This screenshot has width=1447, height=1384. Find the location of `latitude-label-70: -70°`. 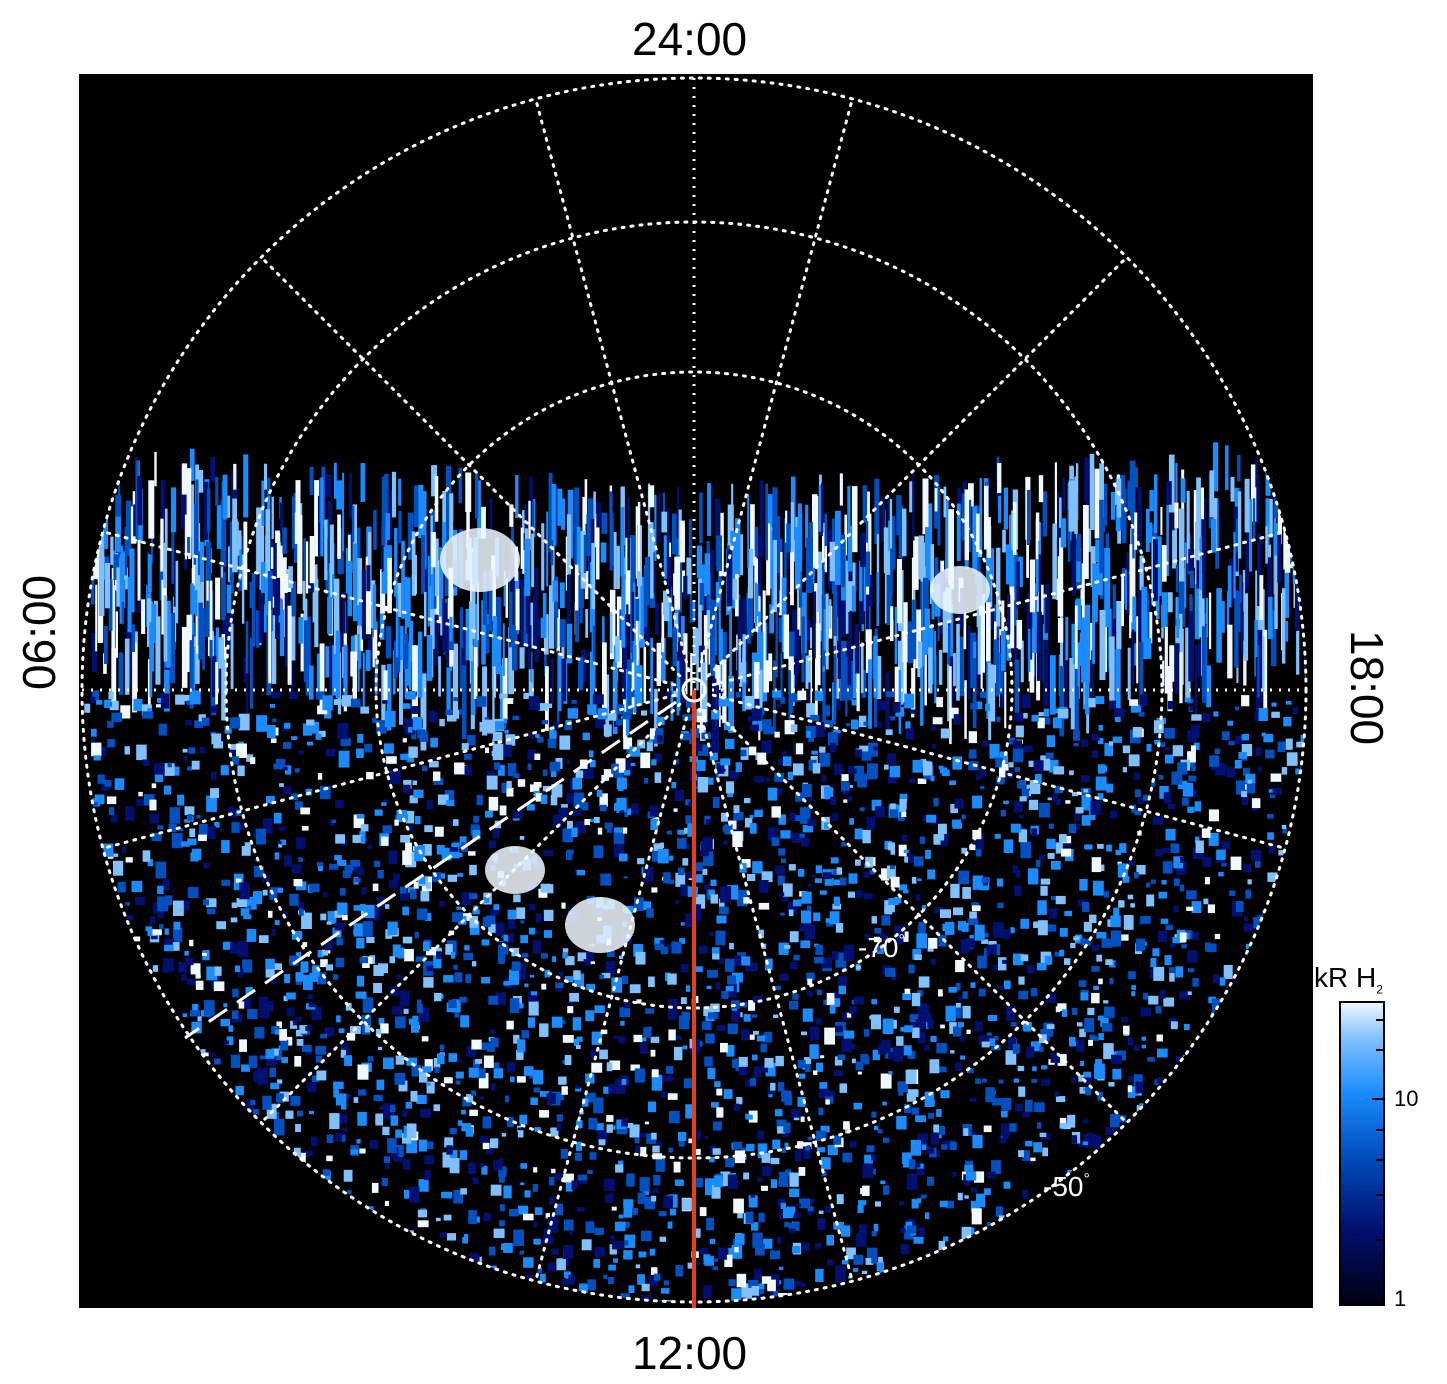

latitude-label-70: -70° is located at coordinates (881, 947).